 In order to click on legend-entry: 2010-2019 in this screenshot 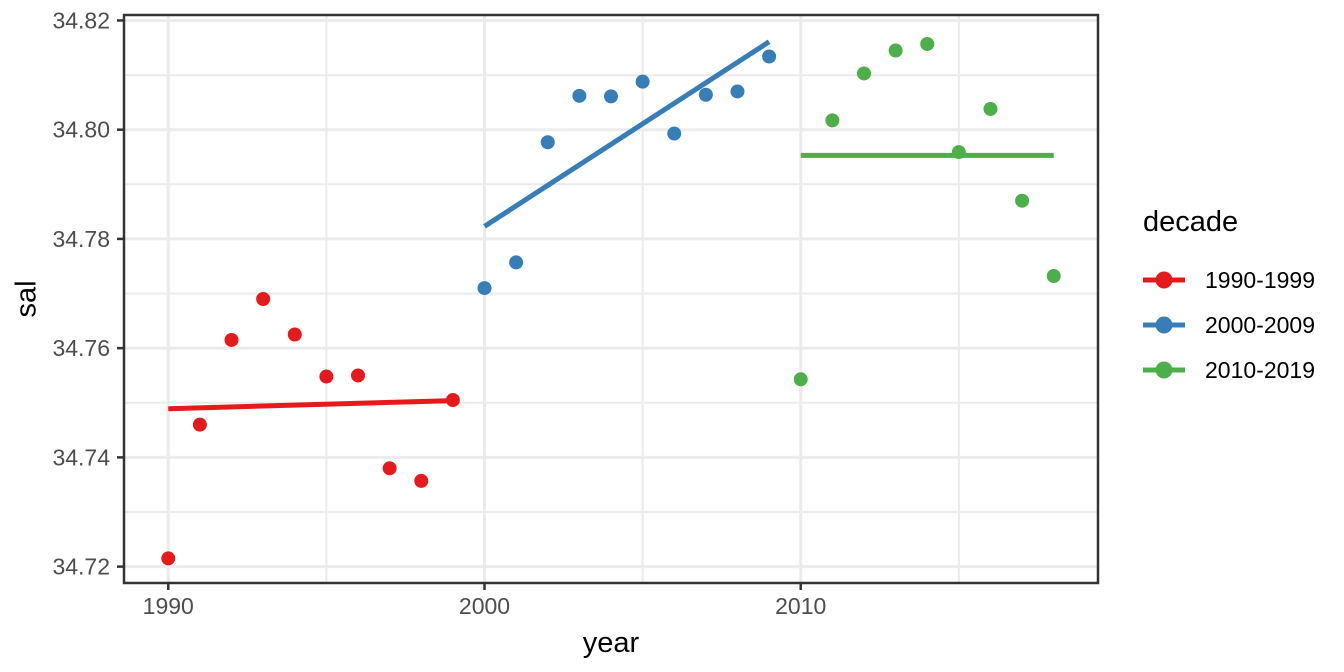, I will do `click(1229, 370)`.